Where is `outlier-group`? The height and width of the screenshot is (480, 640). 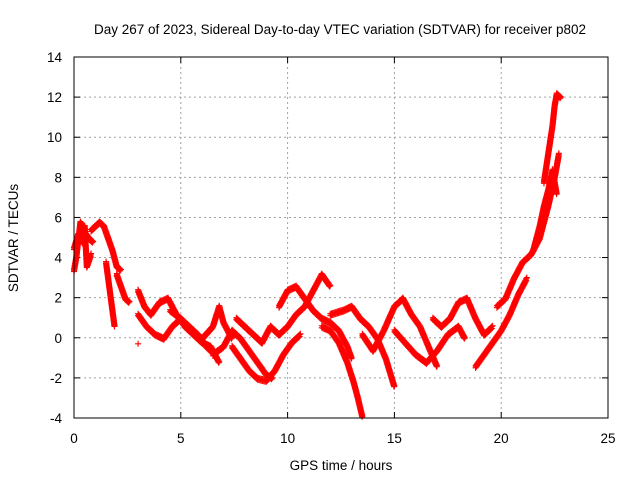
outlier-group is located at coordinates (138, 343).